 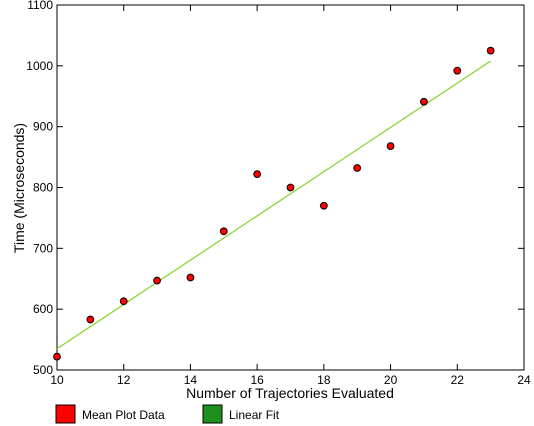 I want to click on y-tick-label: 1100, so click(x=40, y=6).